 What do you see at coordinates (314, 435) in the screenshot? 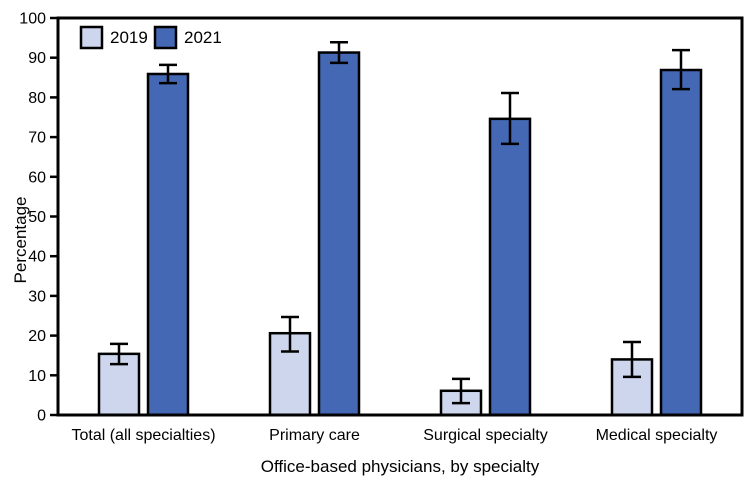
I see `x-category-label: Primary care` at bounding box center [314, 435].